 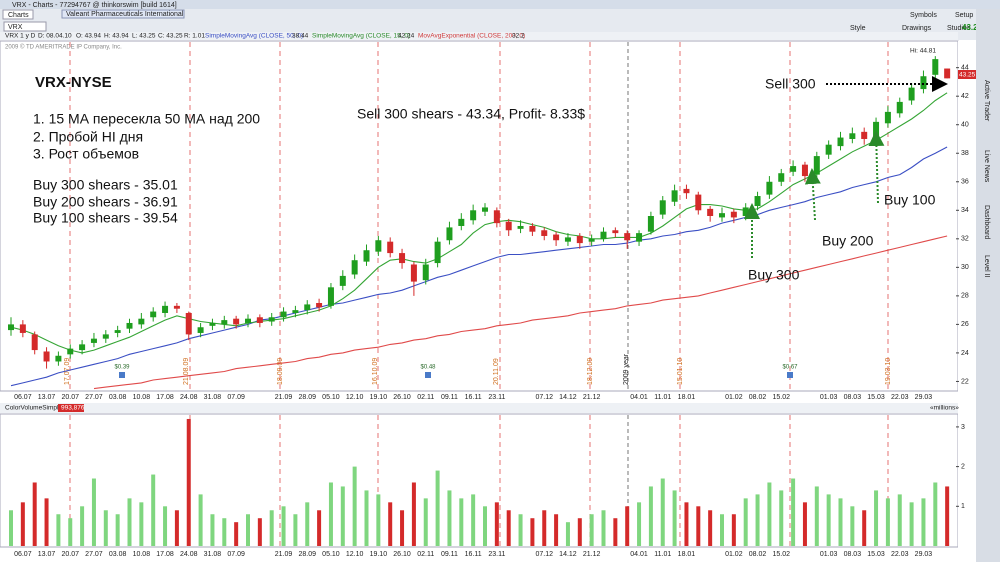 What do you see at coordinates (590, 371) in the screenshot?
I see `event-label: 18.12.09` at bounding box center [590, 371].